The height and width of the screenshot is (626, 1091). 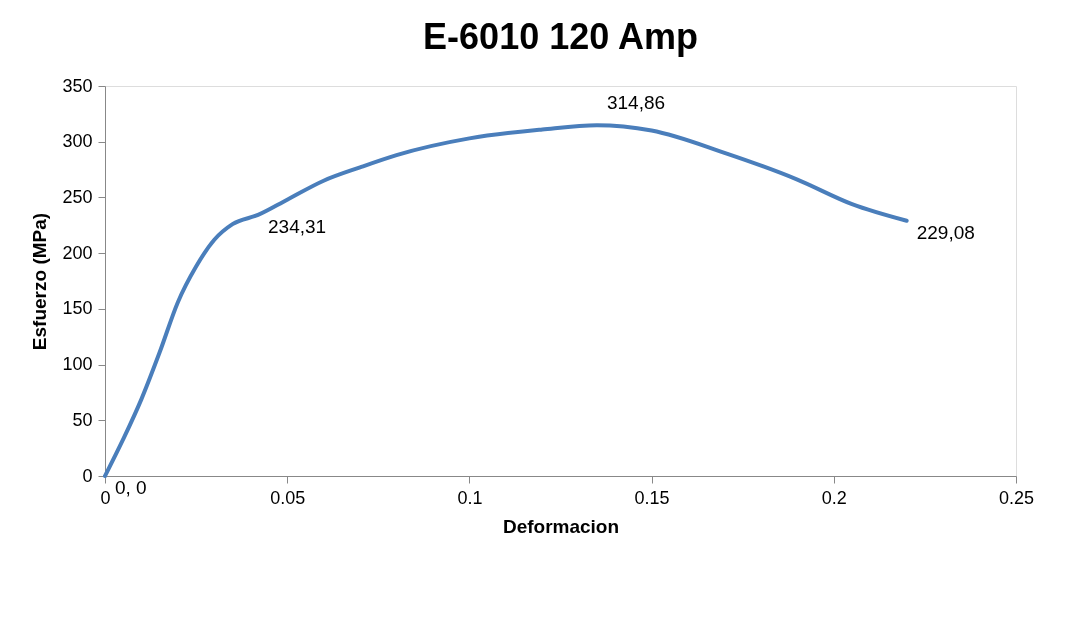 I want to click on y-axis-title: Esfuerzo (MPa), so click(x=40, y=281).